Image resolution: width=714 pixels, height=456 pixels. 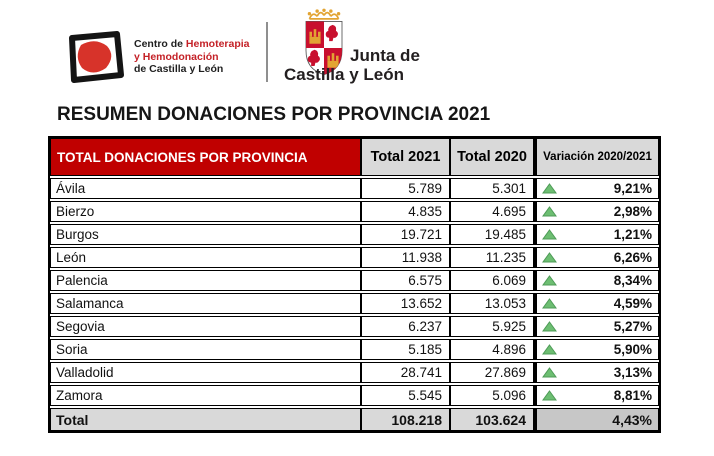 I want to click on col-header-variation: Variación 2020/2021, so click(x=596, y=157).